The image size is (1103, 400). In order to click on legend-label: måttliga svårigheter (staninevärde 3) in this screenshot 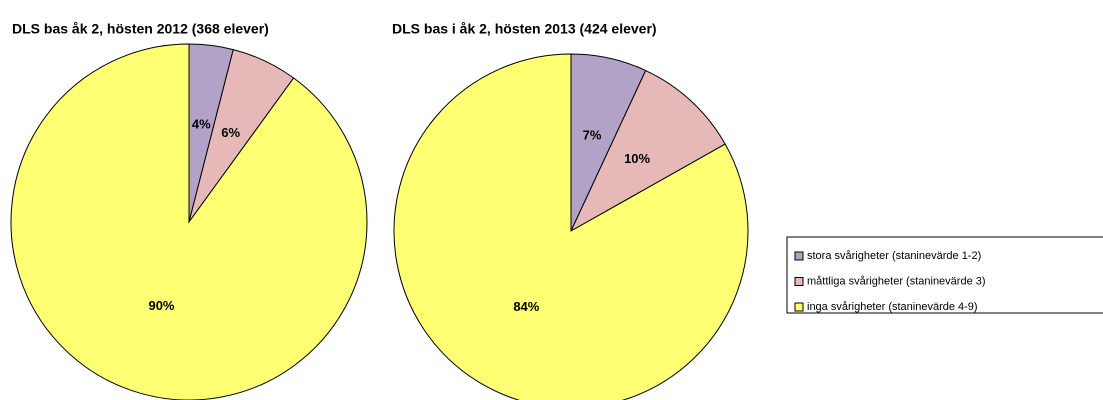, I will do `click(896, 281)`.